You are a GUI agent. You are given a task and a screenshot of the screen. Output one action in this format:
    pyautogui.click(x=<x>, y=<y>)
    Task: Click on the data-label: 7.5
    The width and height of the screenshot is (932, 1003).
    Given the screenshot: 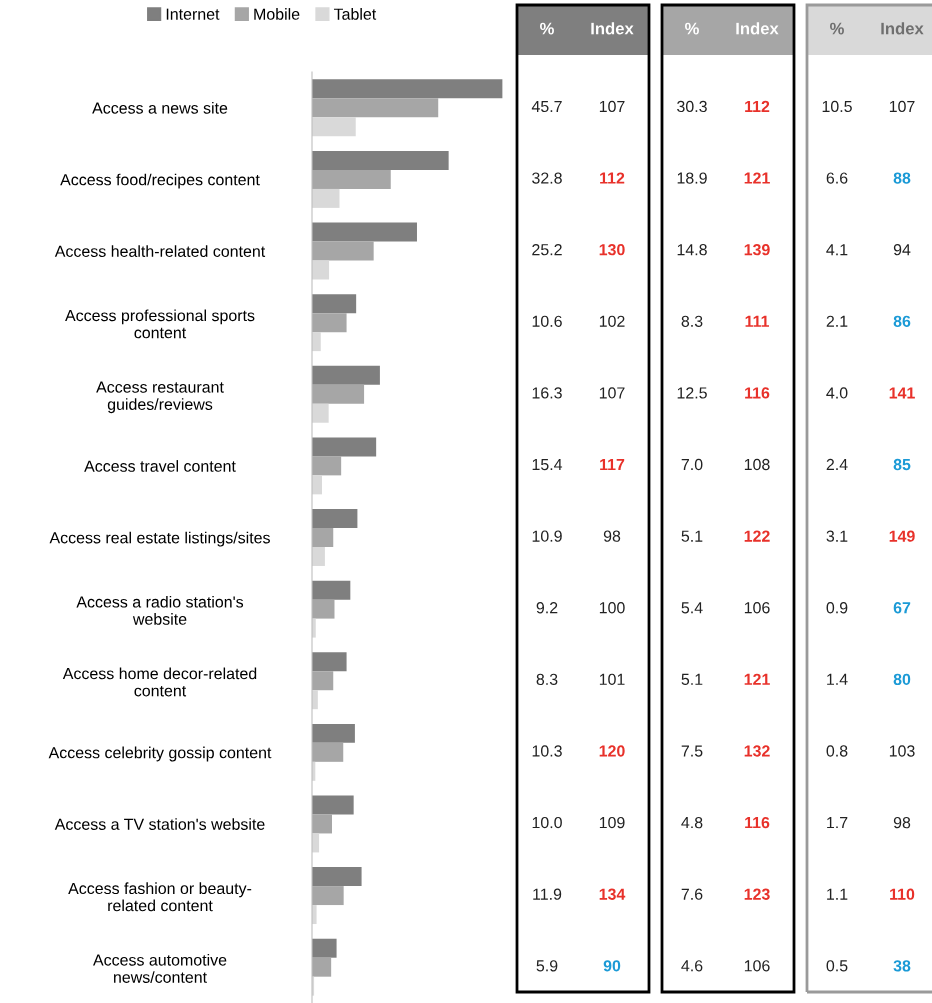 What is the action you would take?
    pyautogui.click(x=692, y=751)
    